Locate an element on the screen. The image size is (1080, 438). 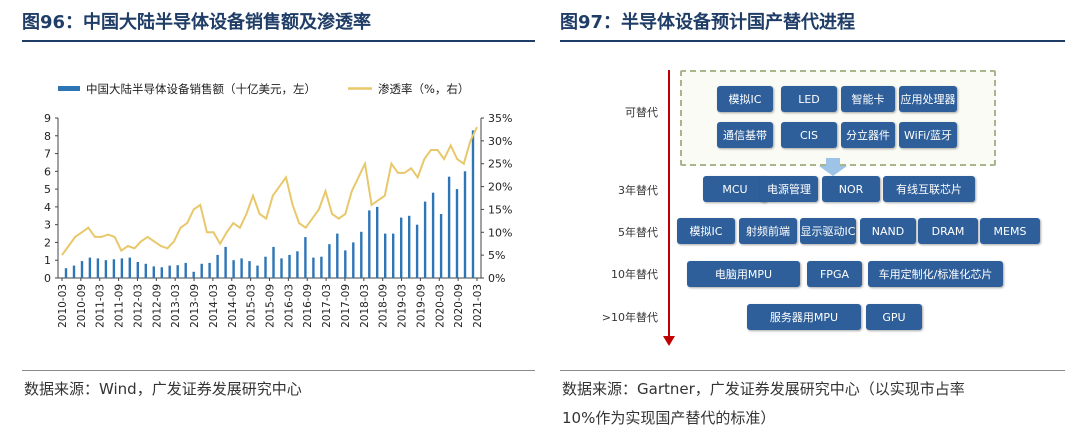
left-tick-label: 4 is located at coordinates (47, 207).